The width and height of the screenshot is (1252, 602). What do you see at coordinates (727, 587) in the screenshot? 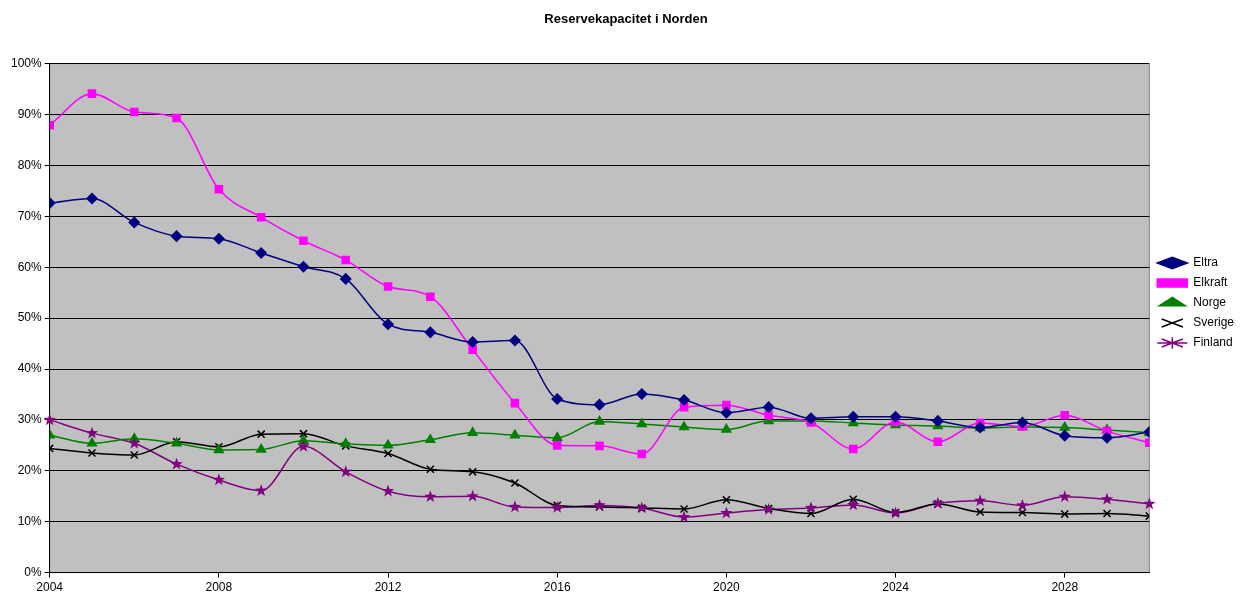
I see `x-tick-label: 2020` at bounding box center [727, 587].